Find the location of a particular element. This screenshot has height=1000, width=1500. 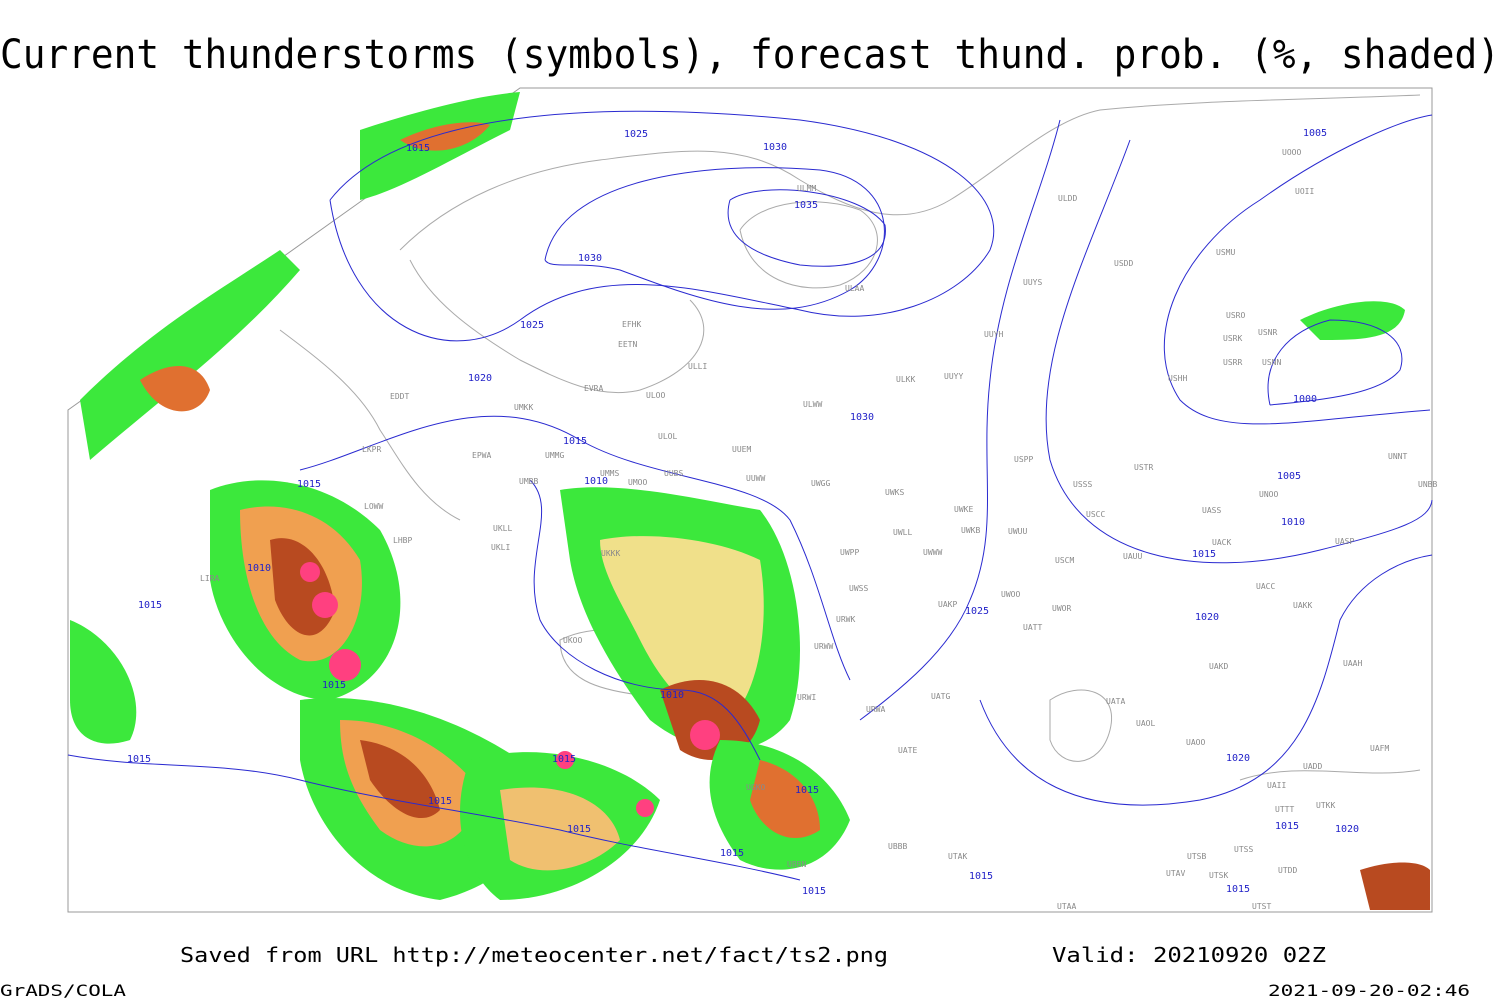

station-label: UMKK is located at coordinates (523, 407).